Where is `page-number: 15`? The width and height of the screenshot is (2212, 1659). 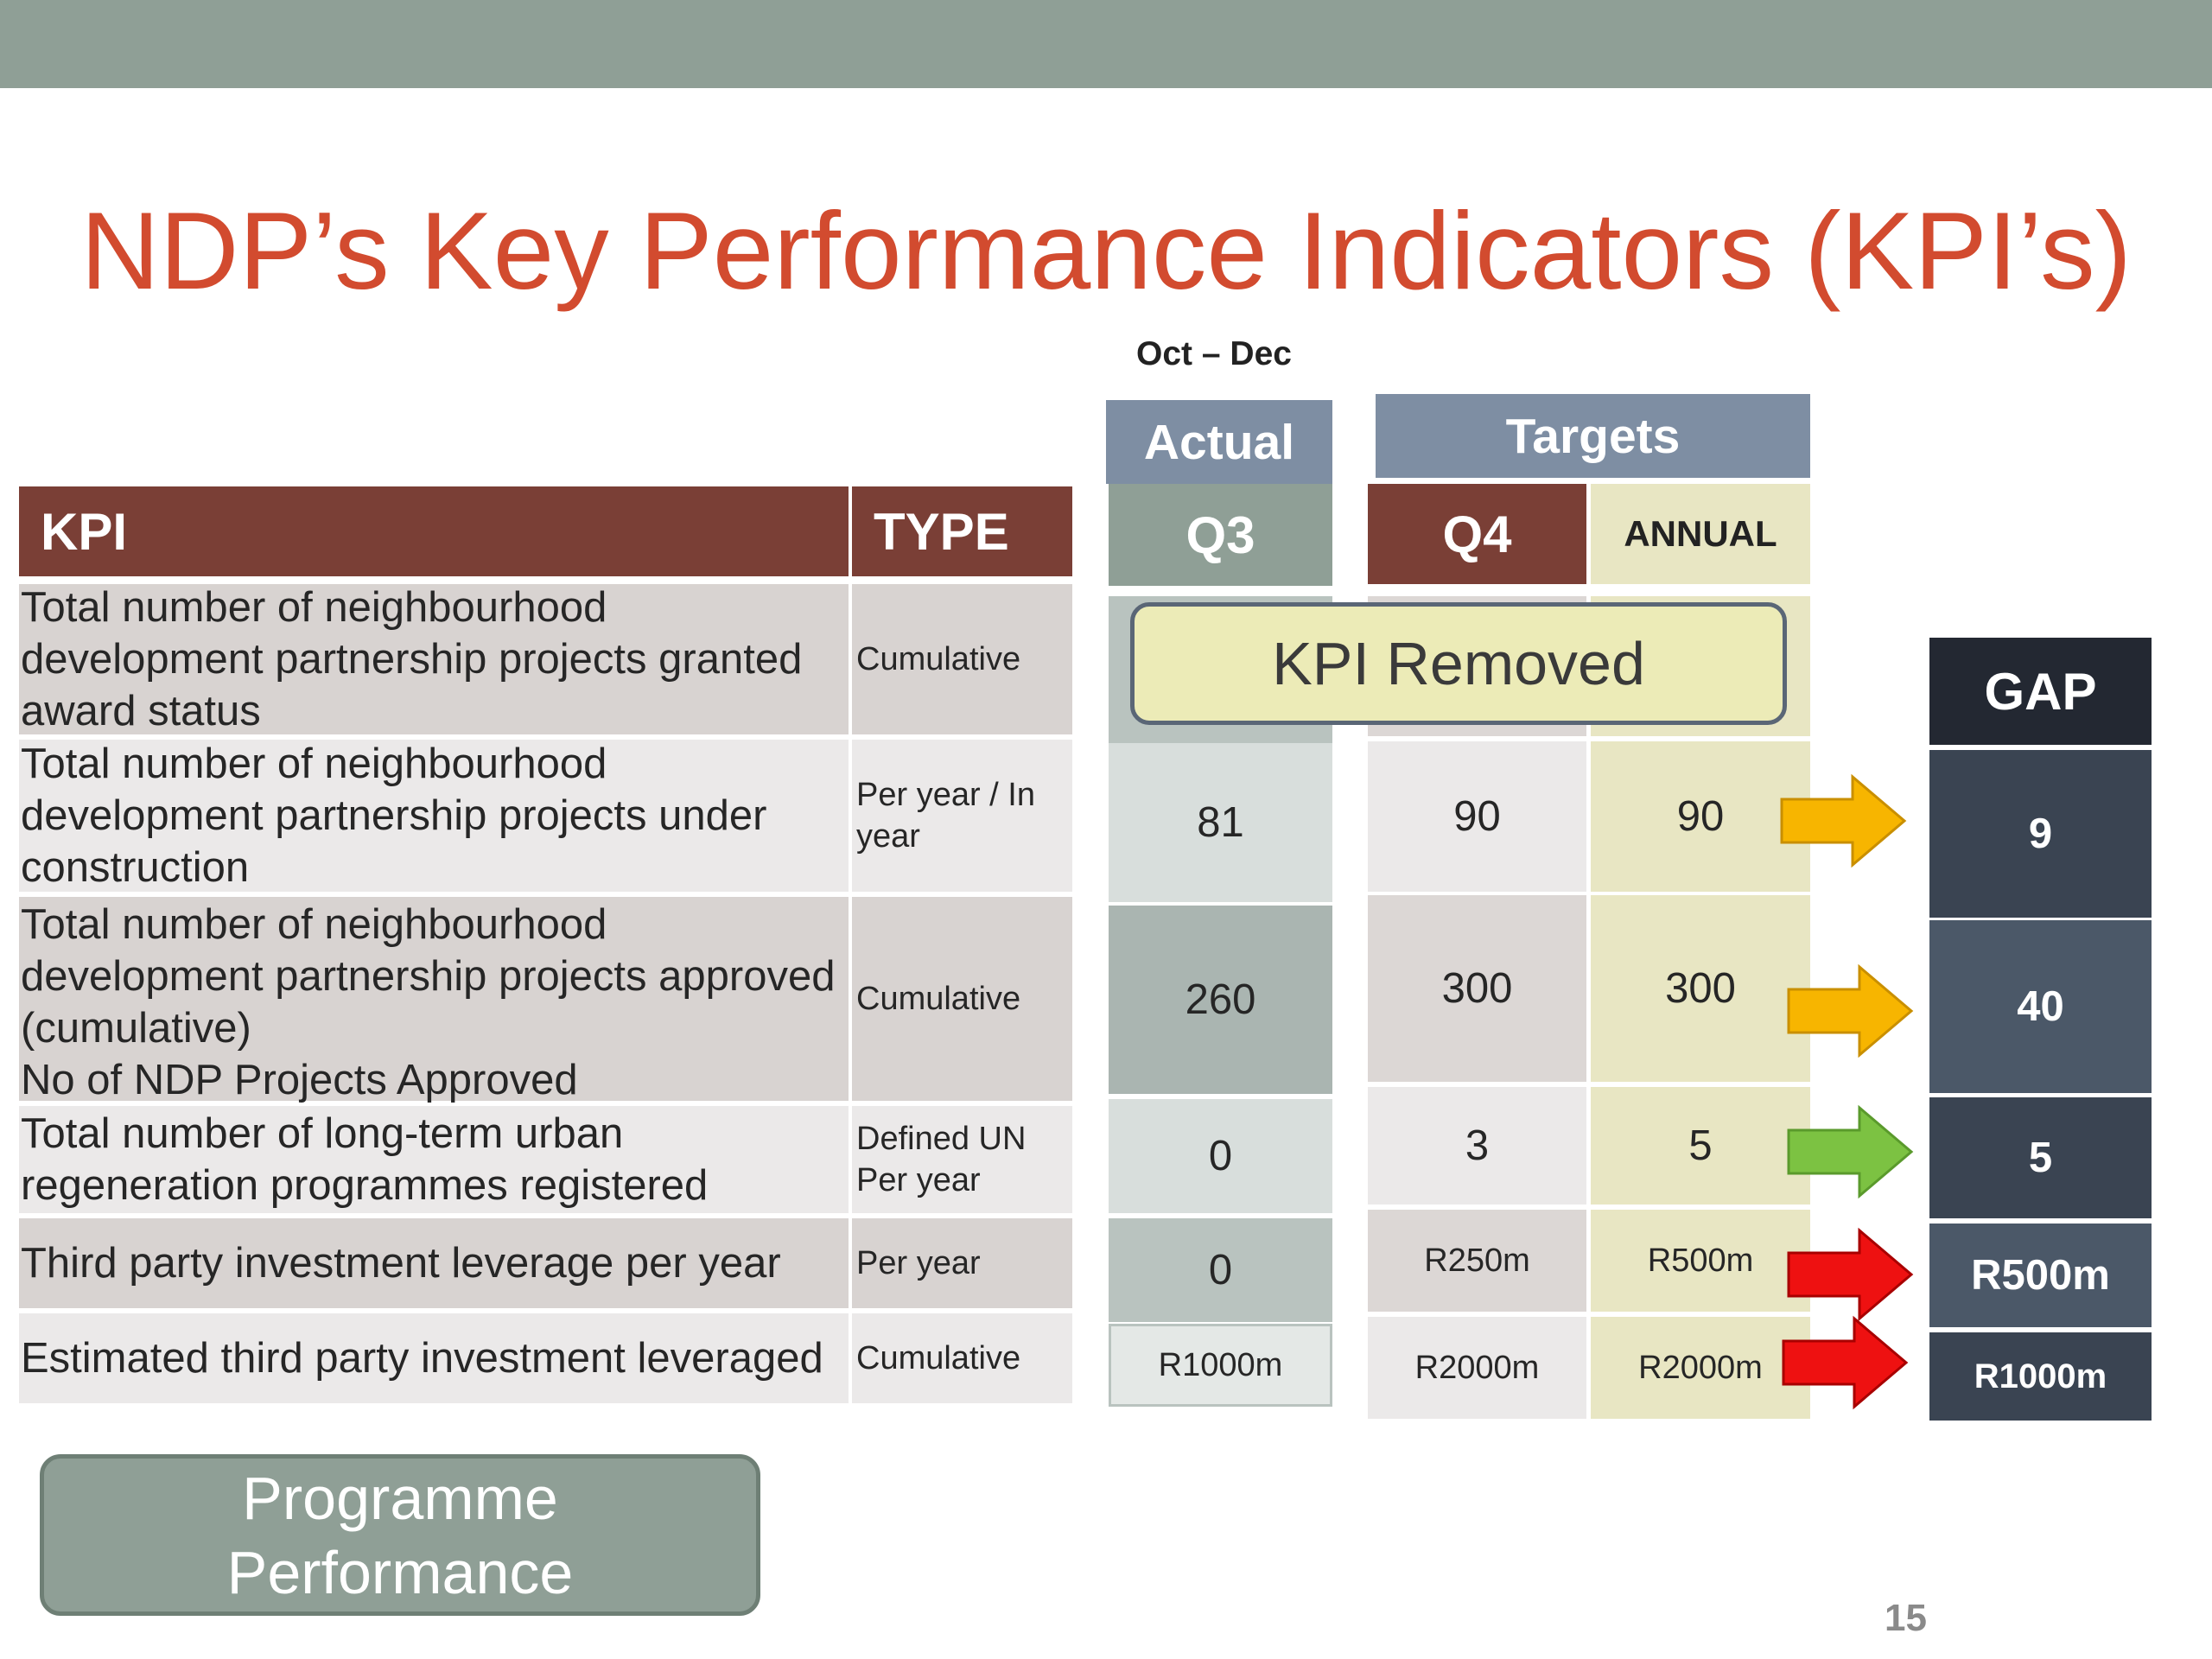 page-number: 15 is located at coordinates (1906, 1618).